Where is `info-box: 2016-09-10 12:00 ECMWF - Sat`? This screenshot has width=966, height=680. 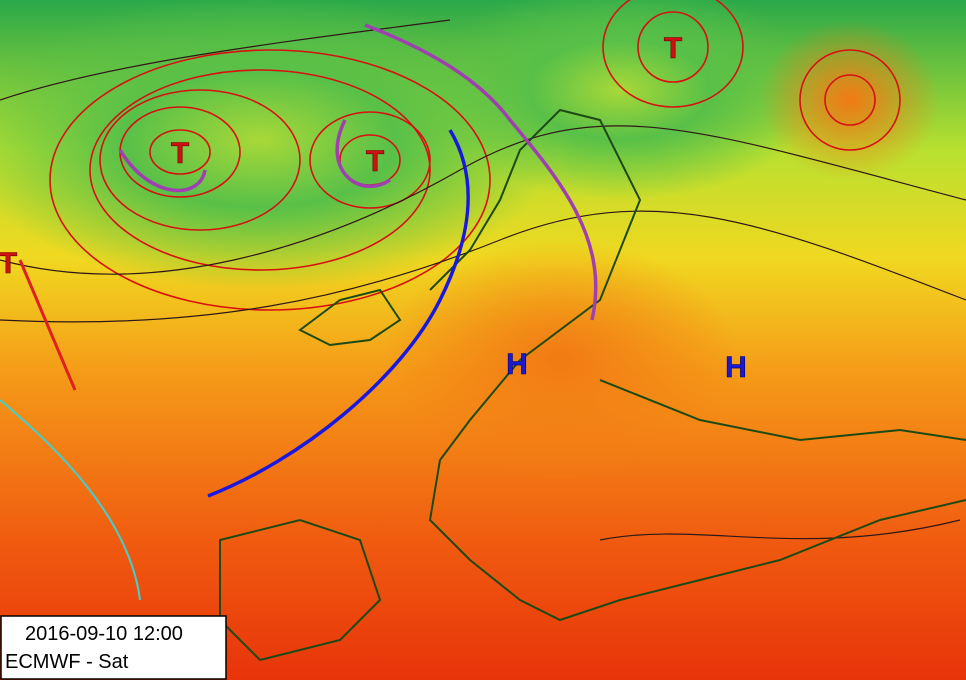 info-box: 2016-09-10 12:00 ECMWF - Sat is located at coordinates (113, 647).